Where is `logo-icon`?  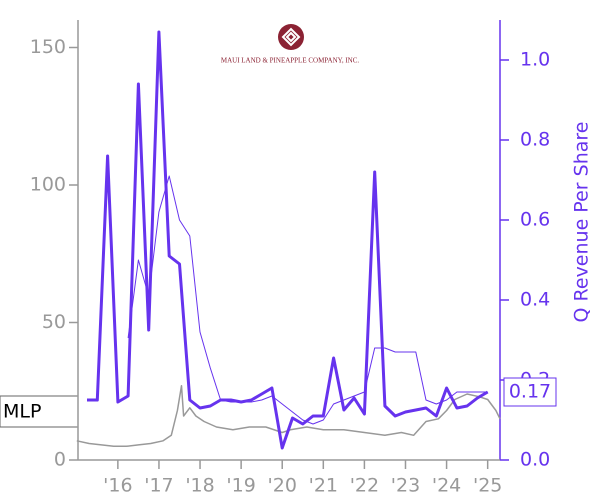 logo-icon is located at coordinates (291, 37).